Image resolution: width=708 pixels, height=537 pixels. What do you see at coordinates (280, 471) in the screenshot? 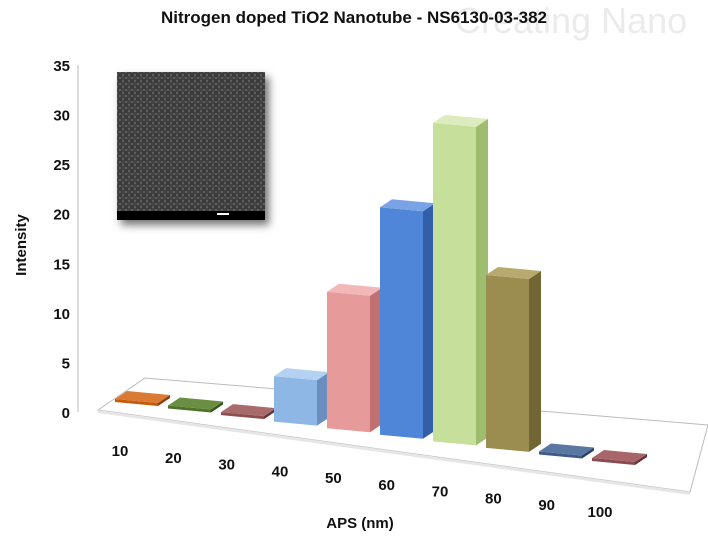
I see `x-tick-label: 40` at bounding box center [280, 471].